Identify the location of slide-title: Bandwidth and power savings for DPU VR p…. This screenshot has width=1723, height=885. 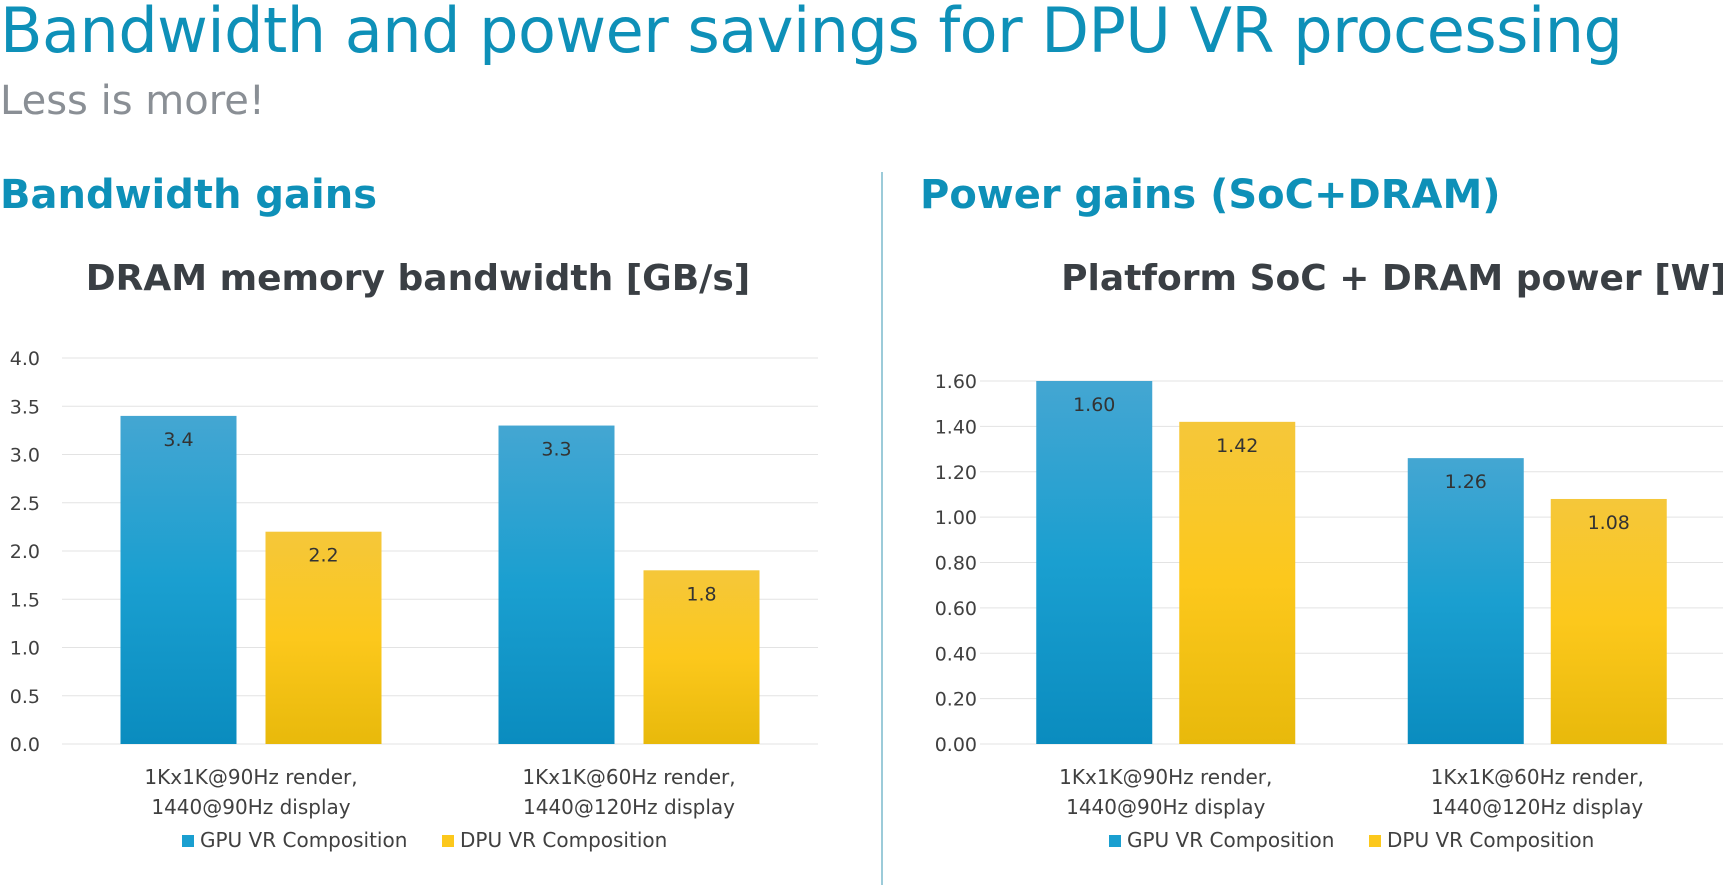
(811, 33).